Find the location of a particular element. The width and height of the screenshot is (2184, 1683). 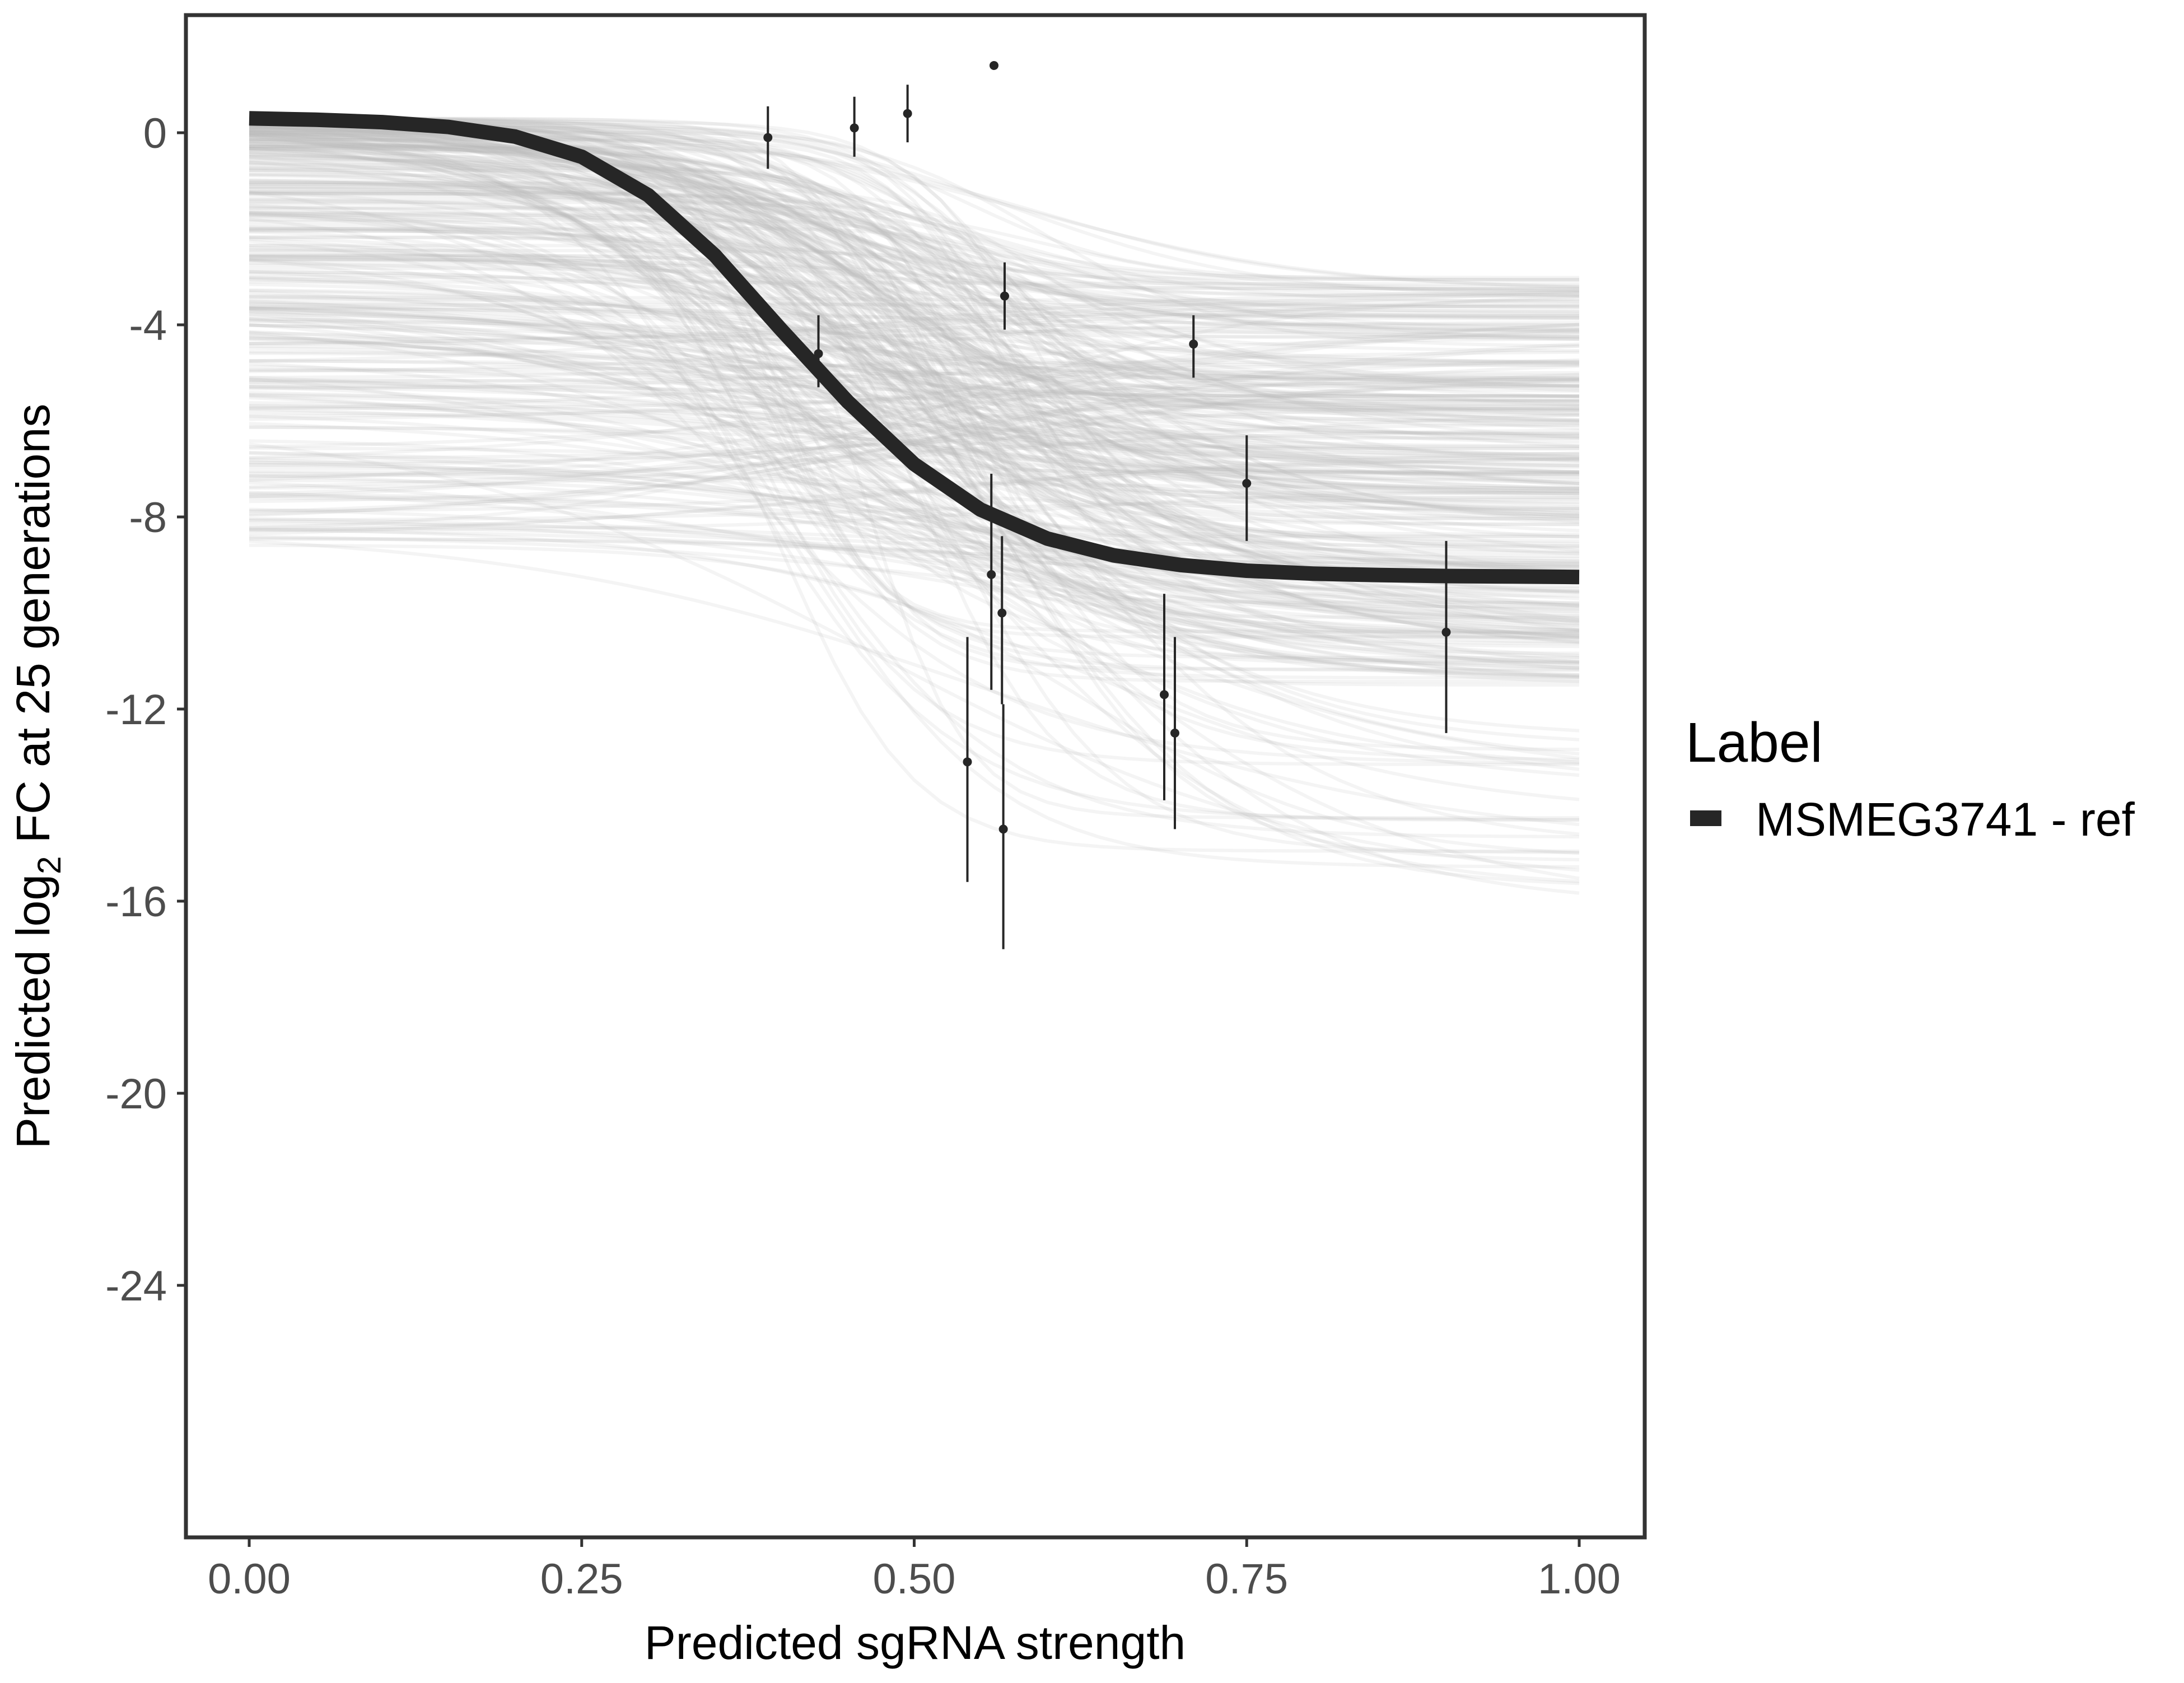

x-tick-label: 0.00 is located at coordinates (250, 1579).